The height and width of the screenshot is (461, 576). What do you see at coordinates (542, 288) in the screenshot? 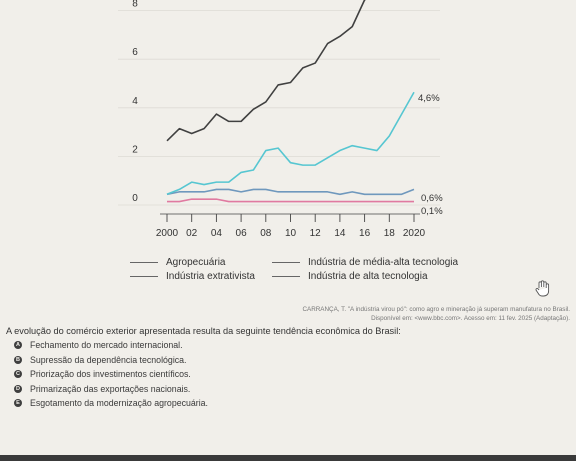
I see `hand-cursor-icon` at bounding box center [542, 288].